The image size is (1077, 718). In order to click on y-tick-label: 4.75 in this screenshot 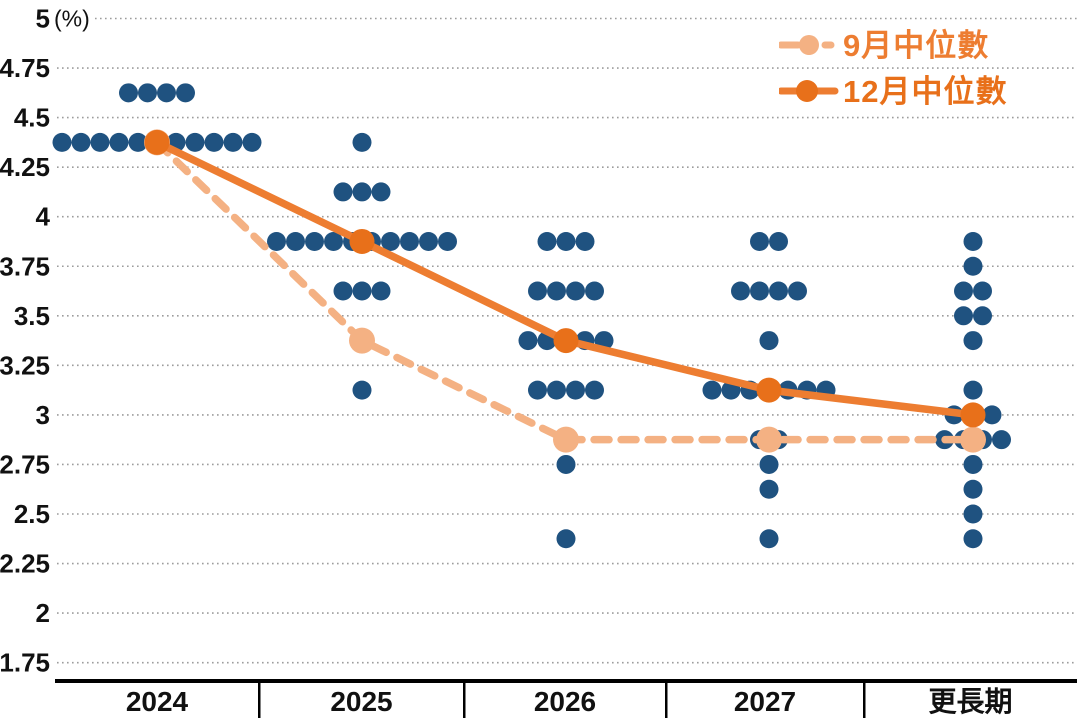, I will do `click(25, 68)`.